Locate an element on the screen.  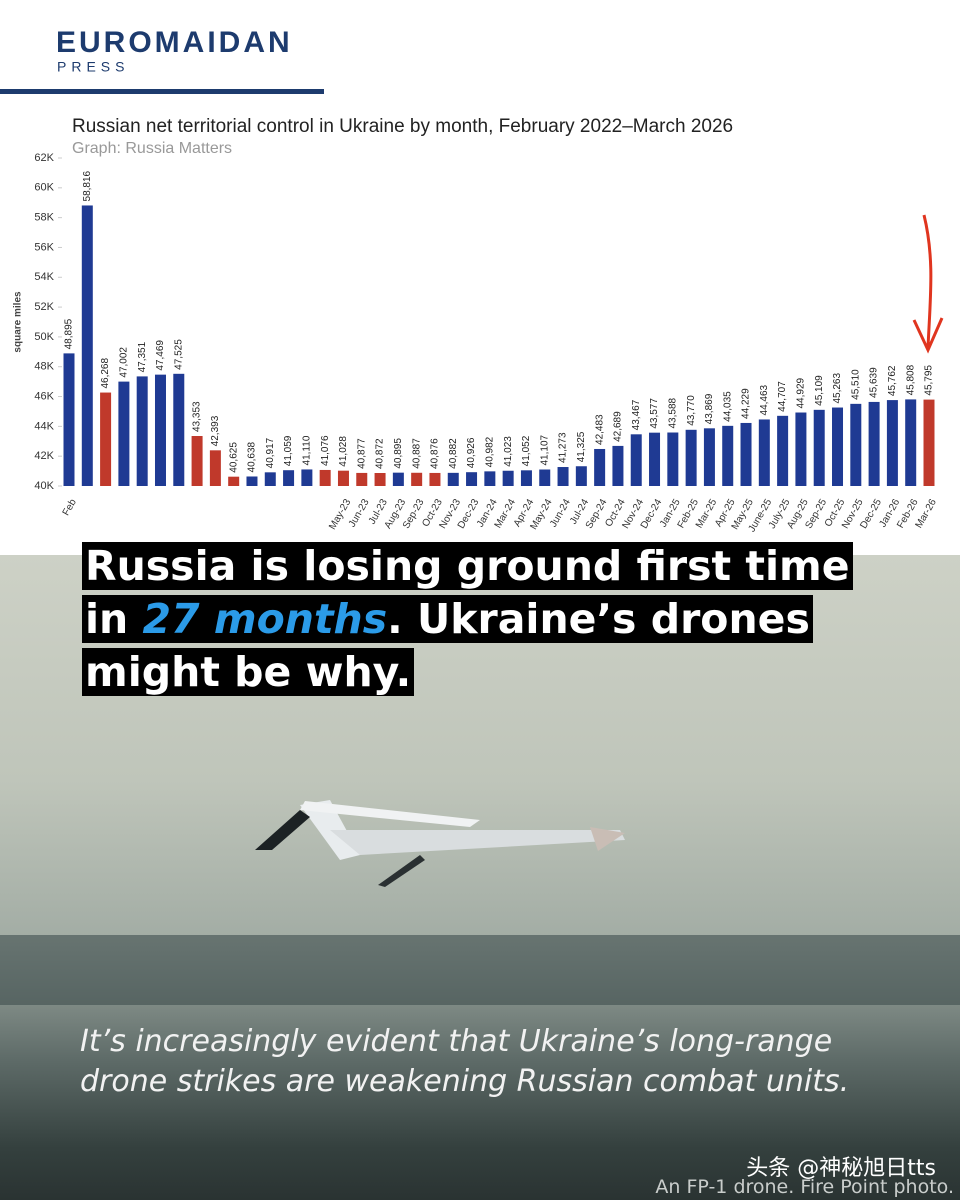
horizon is located at coordinates (480, 970).